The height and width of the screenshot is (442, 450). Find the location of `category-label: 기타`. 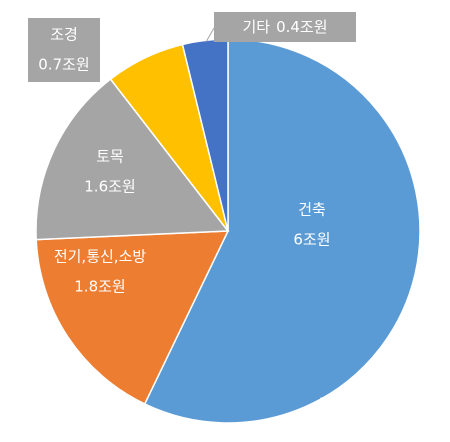

category-label: 기타 is located at coordinates (256, 27).